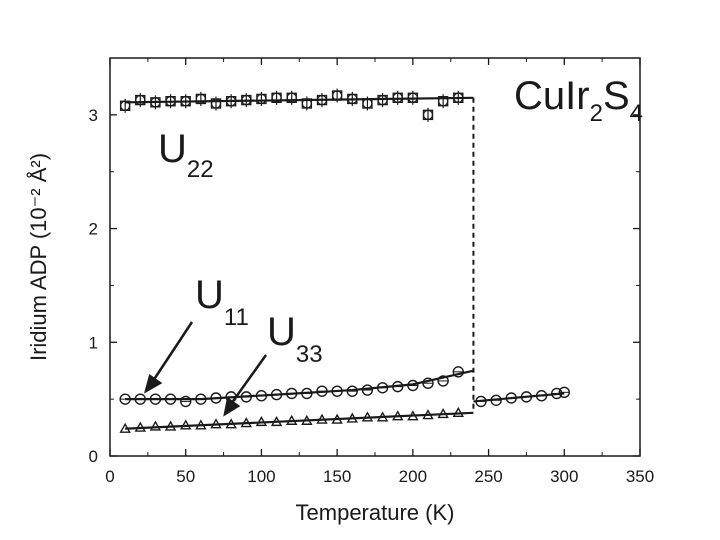  What do you see at coordinates (185, 476) in the screenshot?
I see `x-tick-label: 50` at bounding box center [185, 476].